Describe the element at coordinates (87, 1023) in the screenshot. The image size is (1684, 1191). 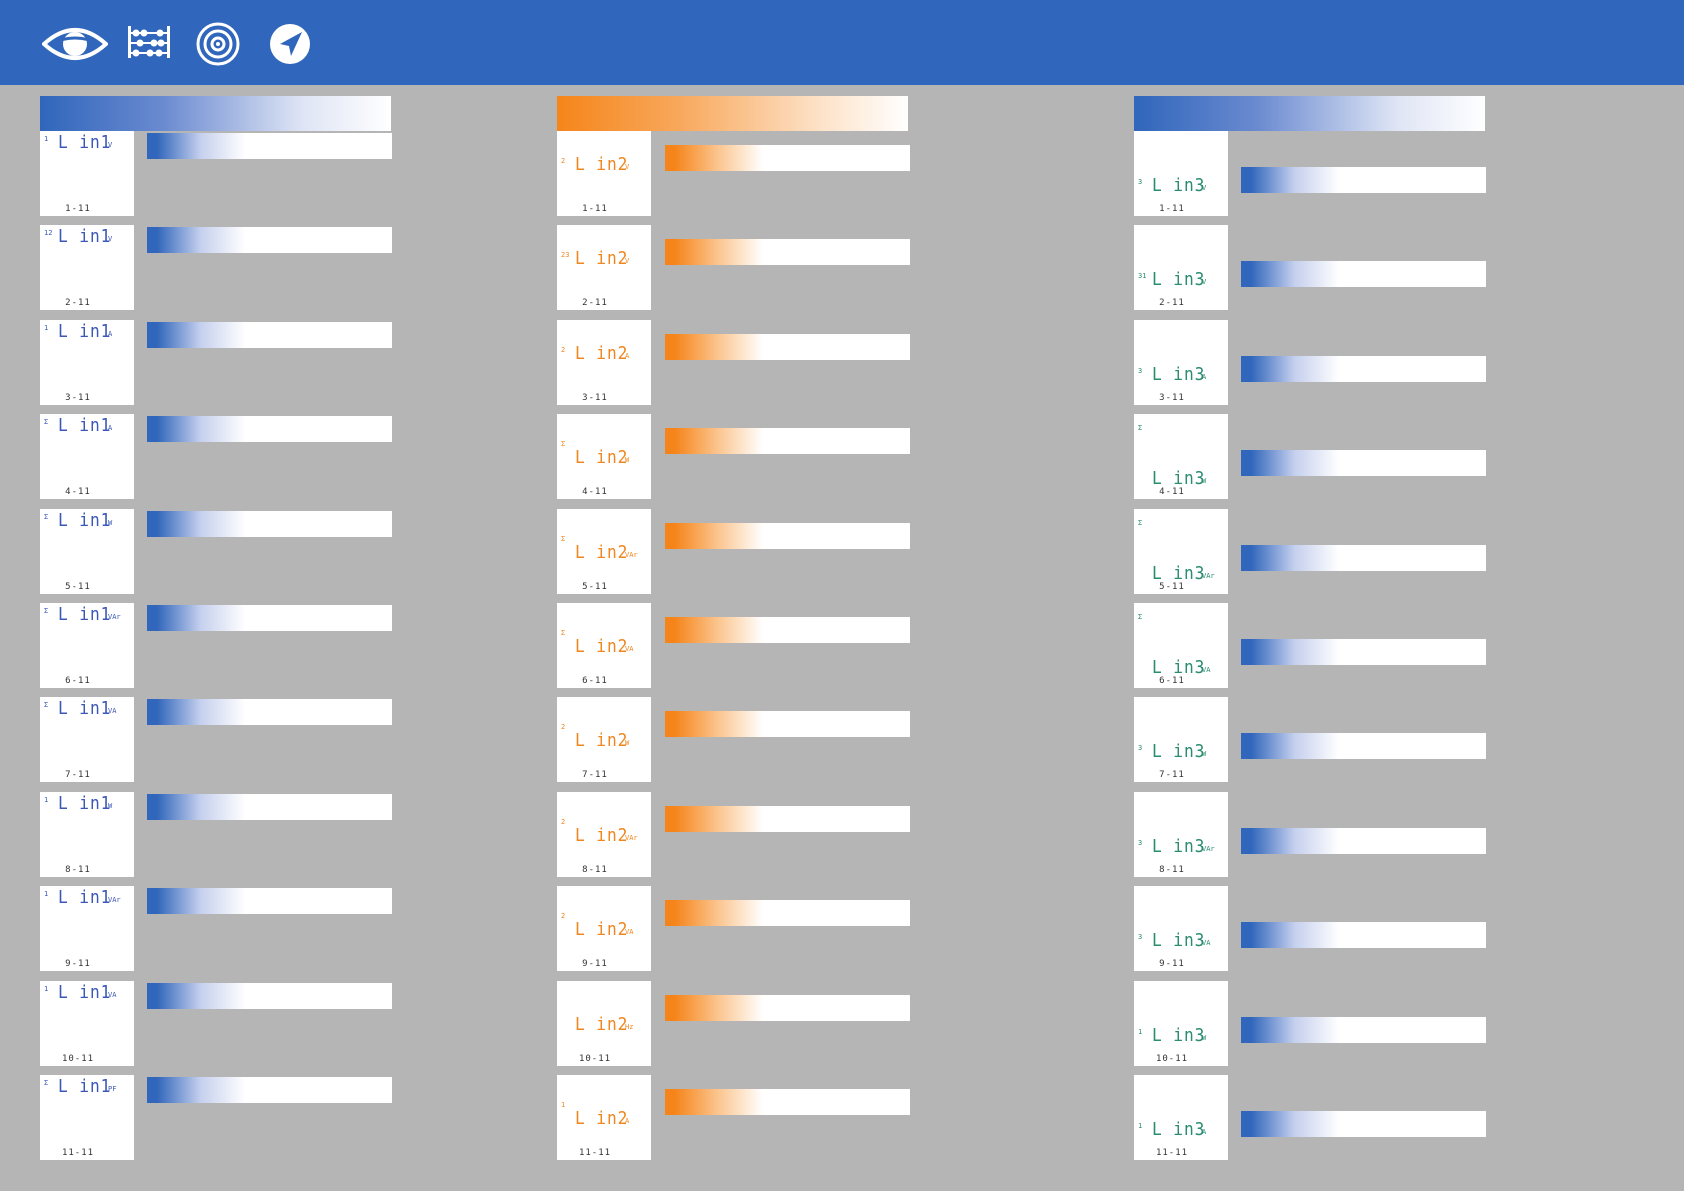
I see `display-screen: 1 L in1 VA 10-11` at that location.